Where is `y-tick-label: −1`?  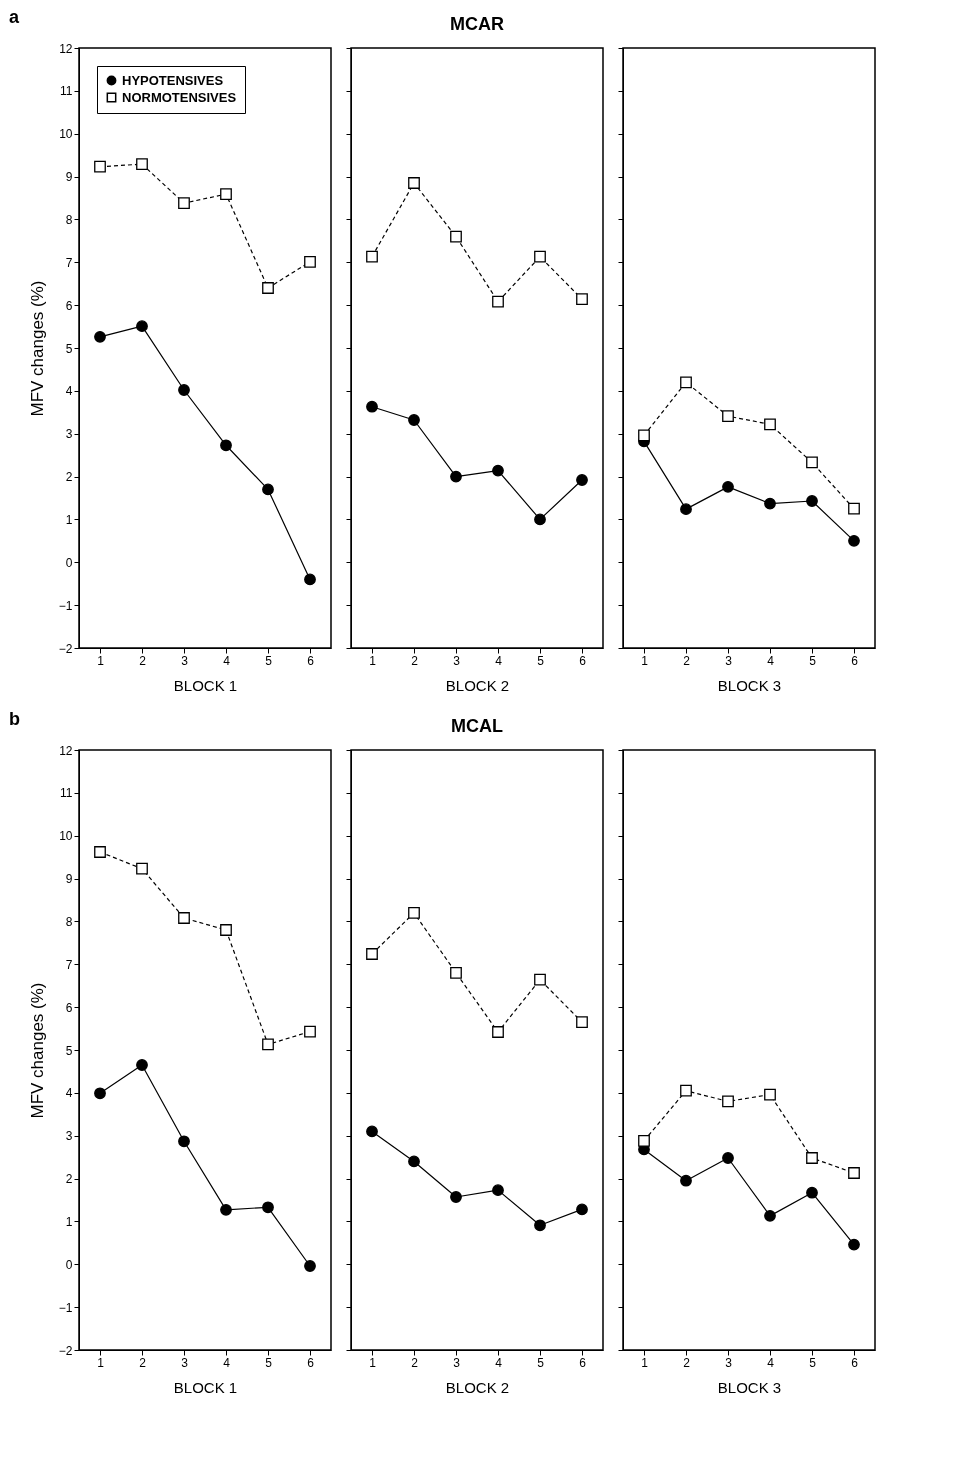 y-tick-label: −1 is located at coordinates (65, 1307).